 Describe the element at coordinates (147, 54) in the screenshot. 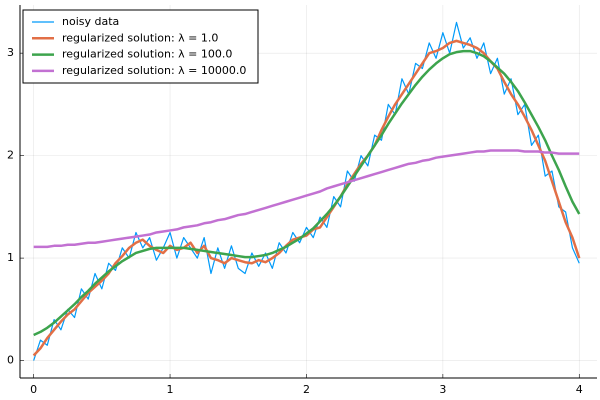

I see `legend-label: regularized solution: λ = 100.0` at that location.